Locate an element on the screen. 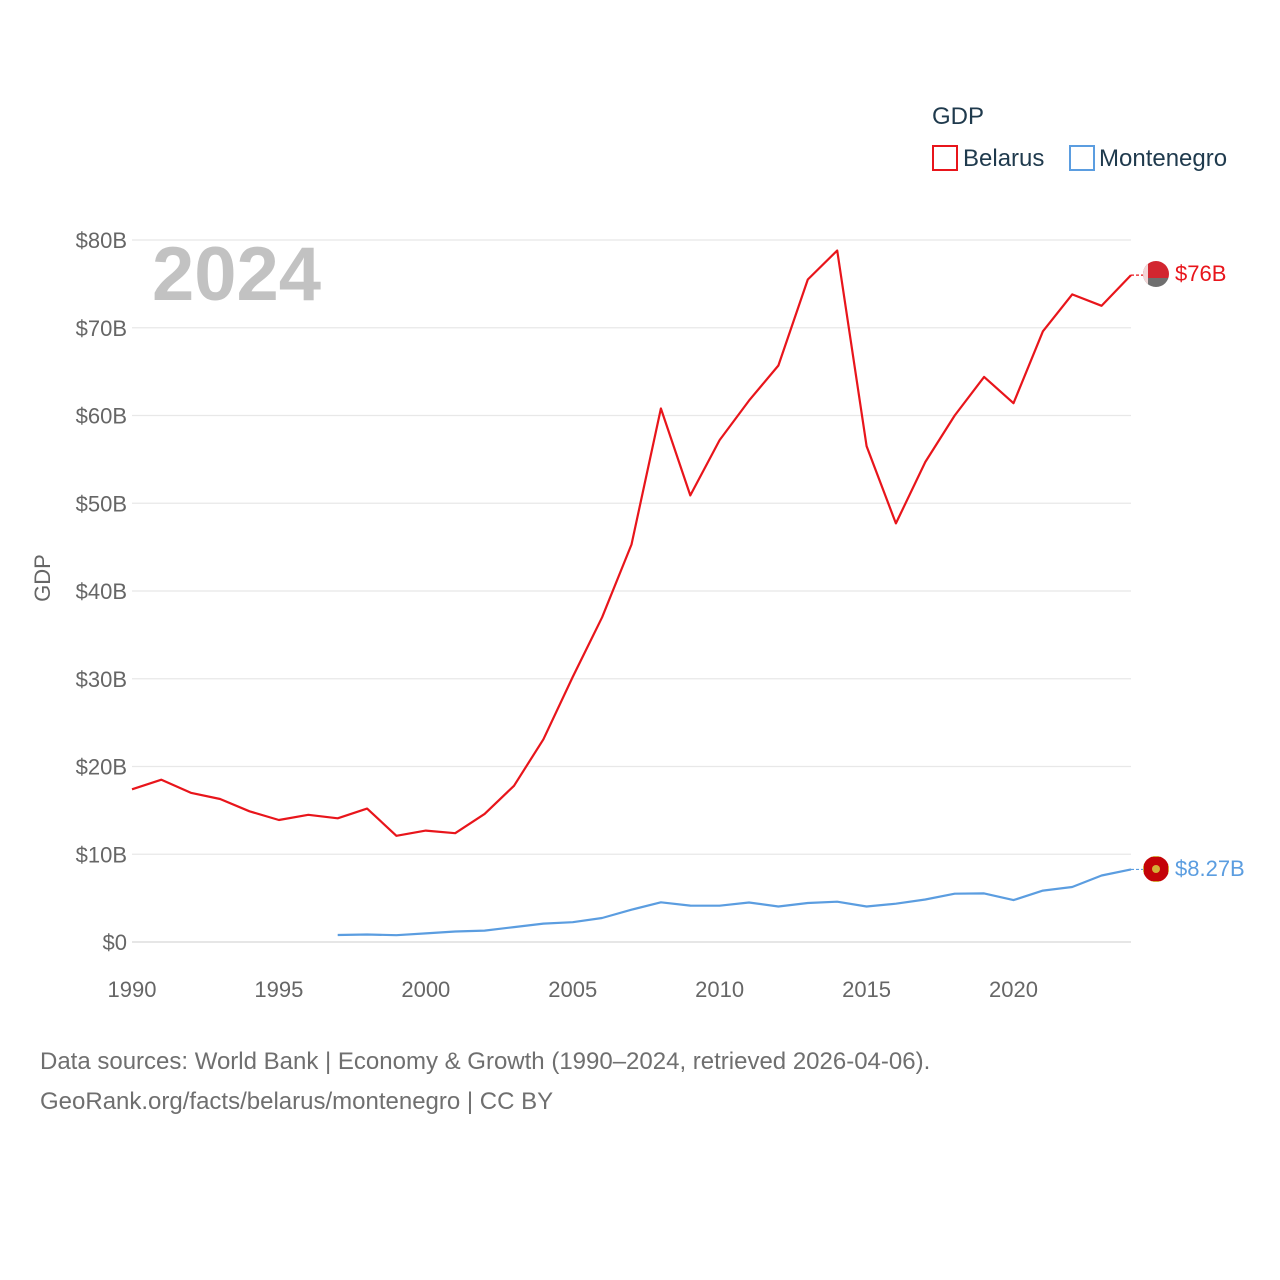  y-tick-label: $70B is located at coordinates (101, 328).